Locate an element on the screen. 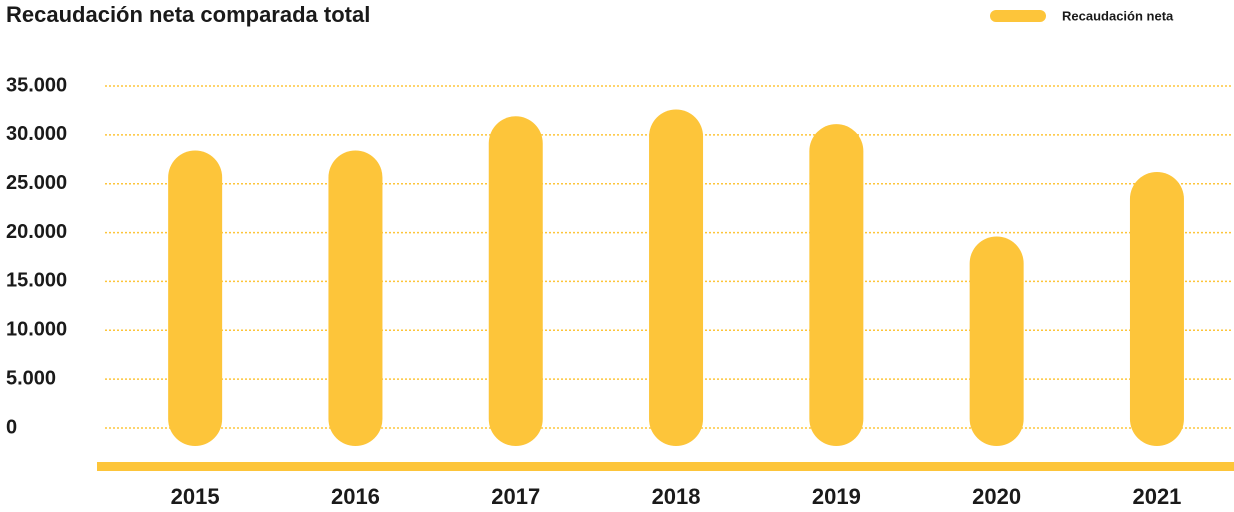 This screenshot has width=1234, height=512. chart-title: Recaudación neta comparada total is located at coordinates (188, 14).